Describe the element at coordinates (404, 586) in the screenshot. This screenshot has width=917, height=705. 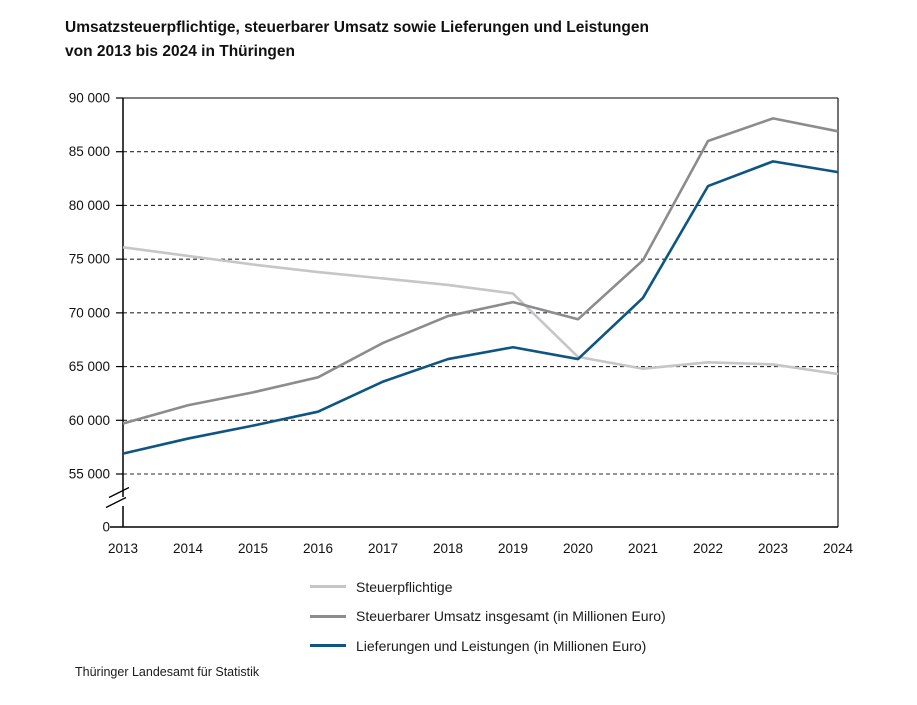
I see `legend-label-steuerpflichtige: Steuerpflichtige` at that location.